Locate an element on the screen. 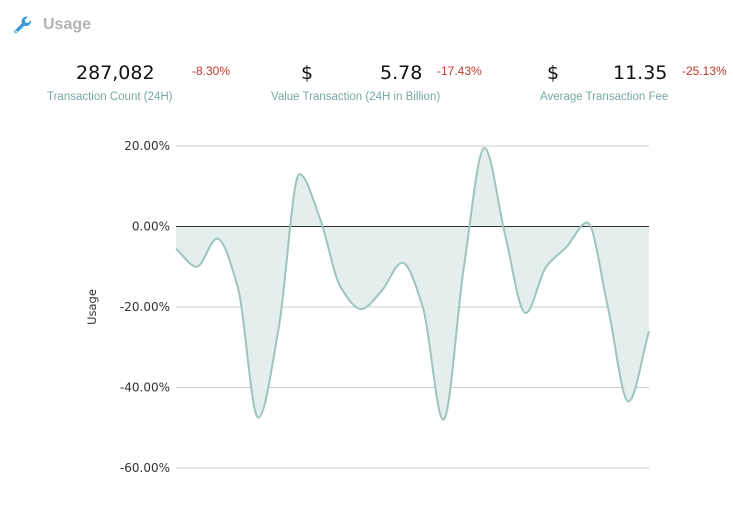  y-tick-label: 0.00% is located at coordinates (151, 227).